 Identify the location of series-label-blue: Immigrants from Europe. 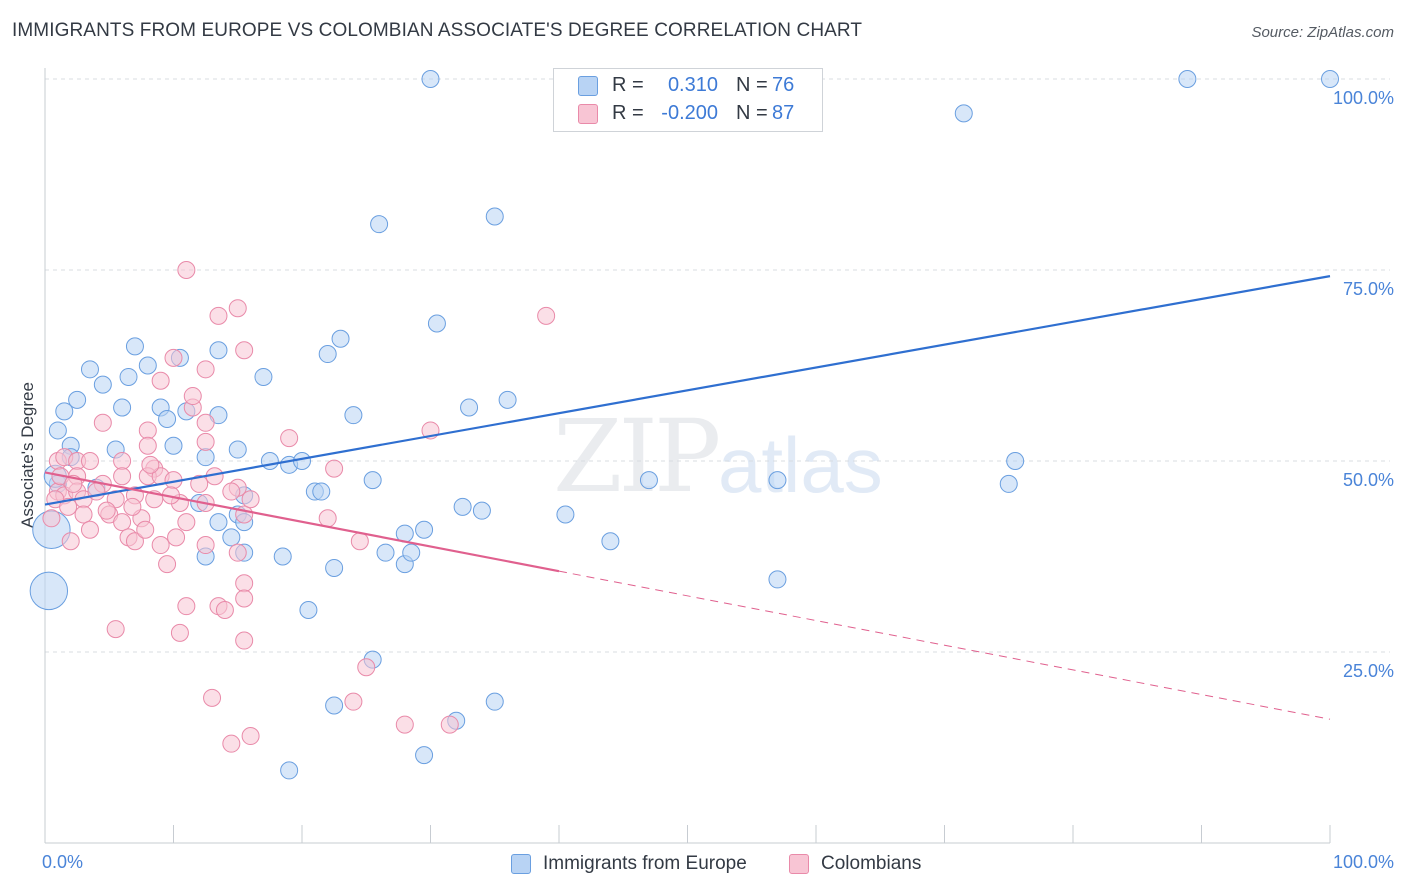
(645, 863).